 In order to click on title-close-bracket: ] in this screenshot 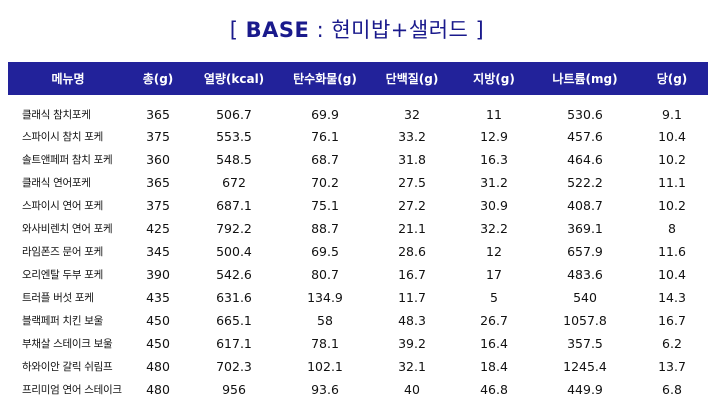, I will do `click(480, 30)`.